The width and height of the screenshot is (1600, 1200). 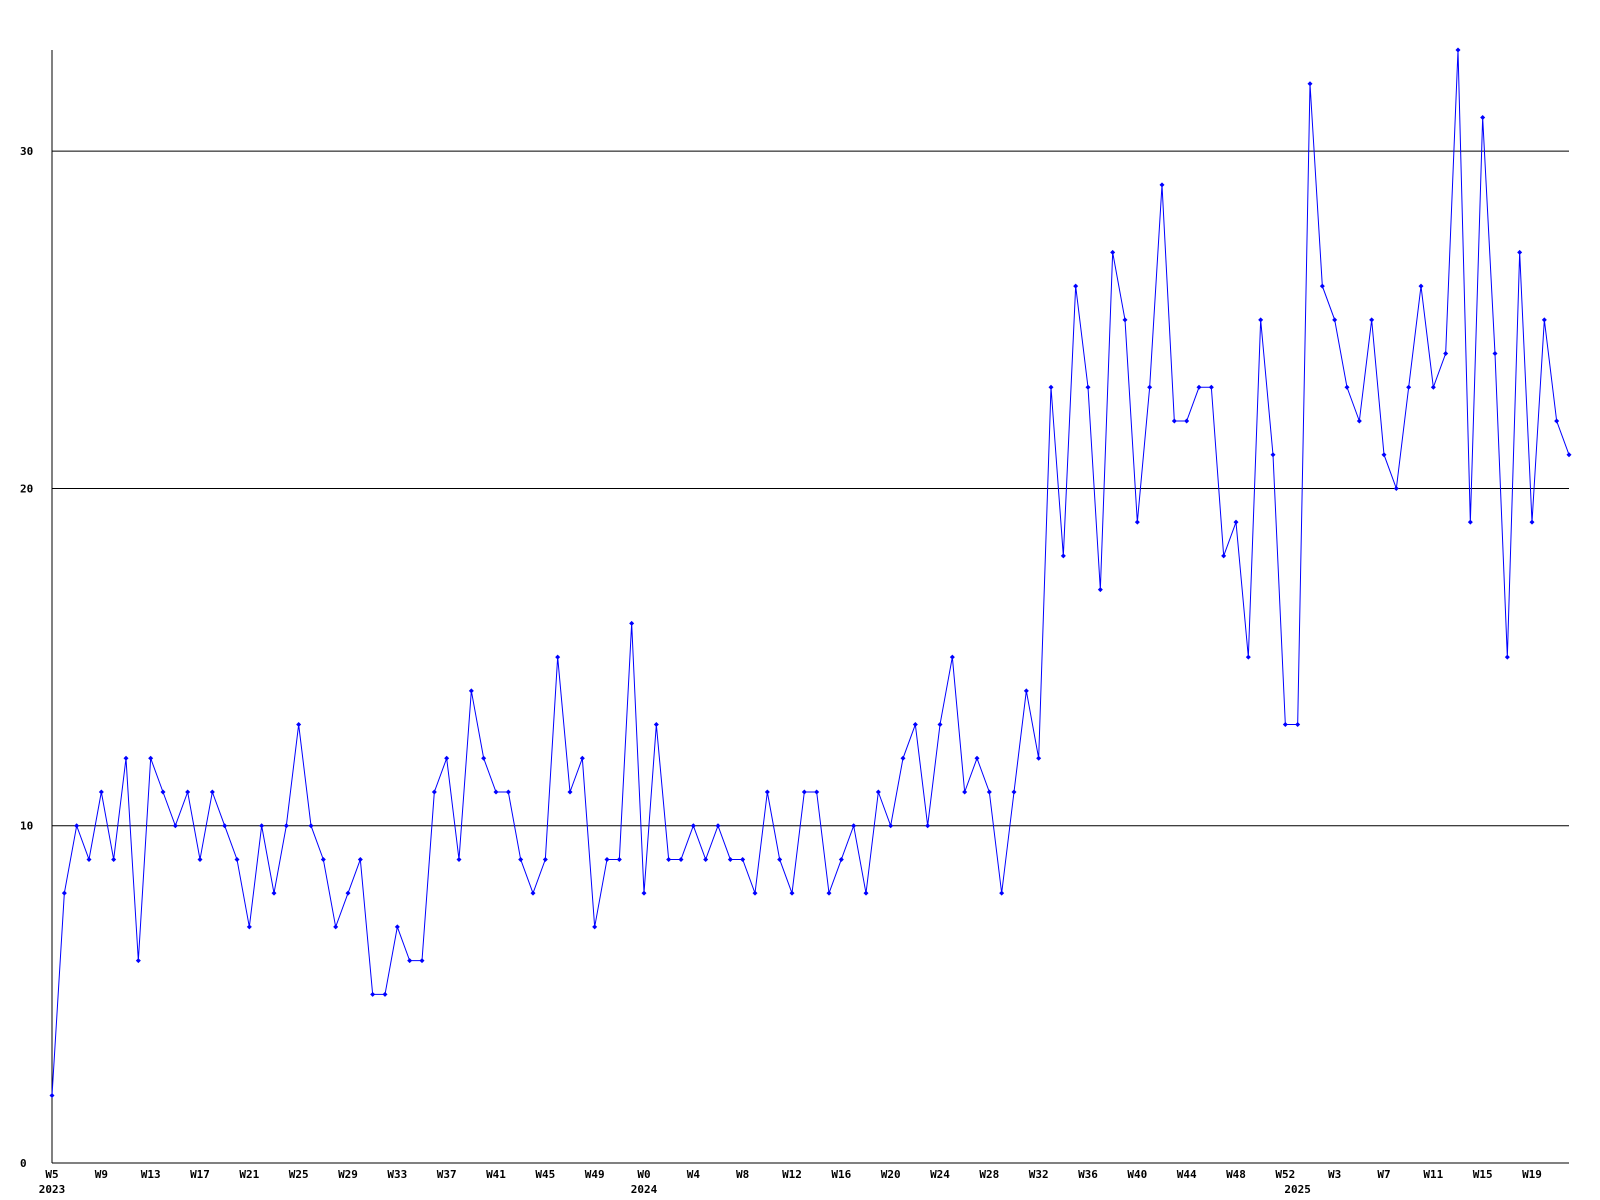 I want to click on x-tick-label: W45, so click(x=545, y=1174).